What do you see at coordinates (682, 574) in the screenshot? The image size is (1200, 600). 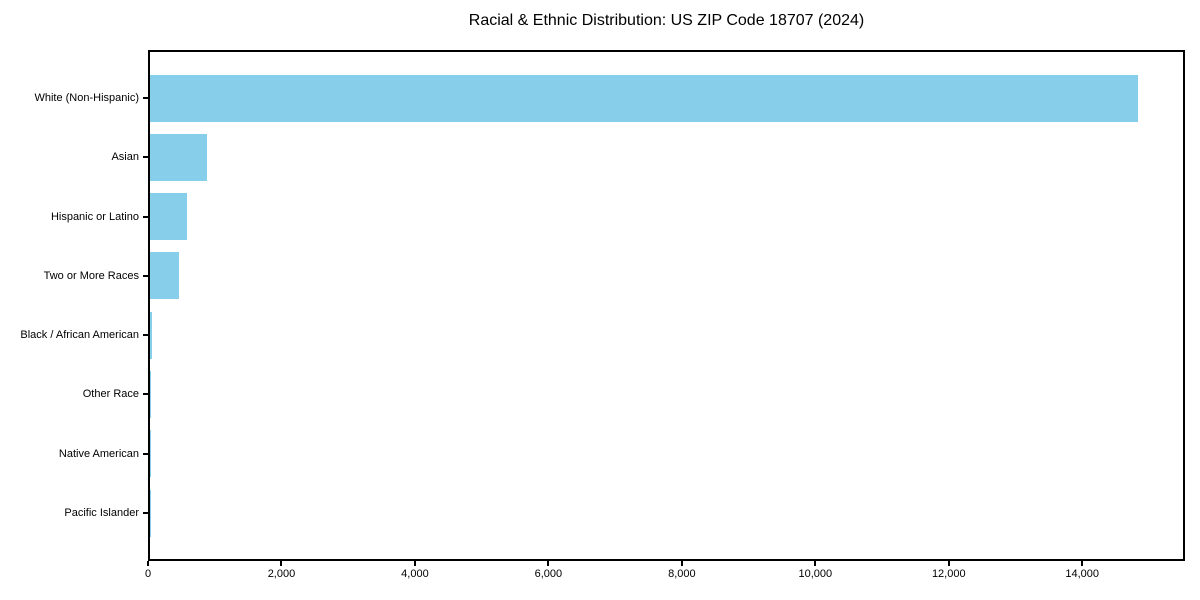 I see `x-tick-label: 8,000` at bounding box center [682, 574].